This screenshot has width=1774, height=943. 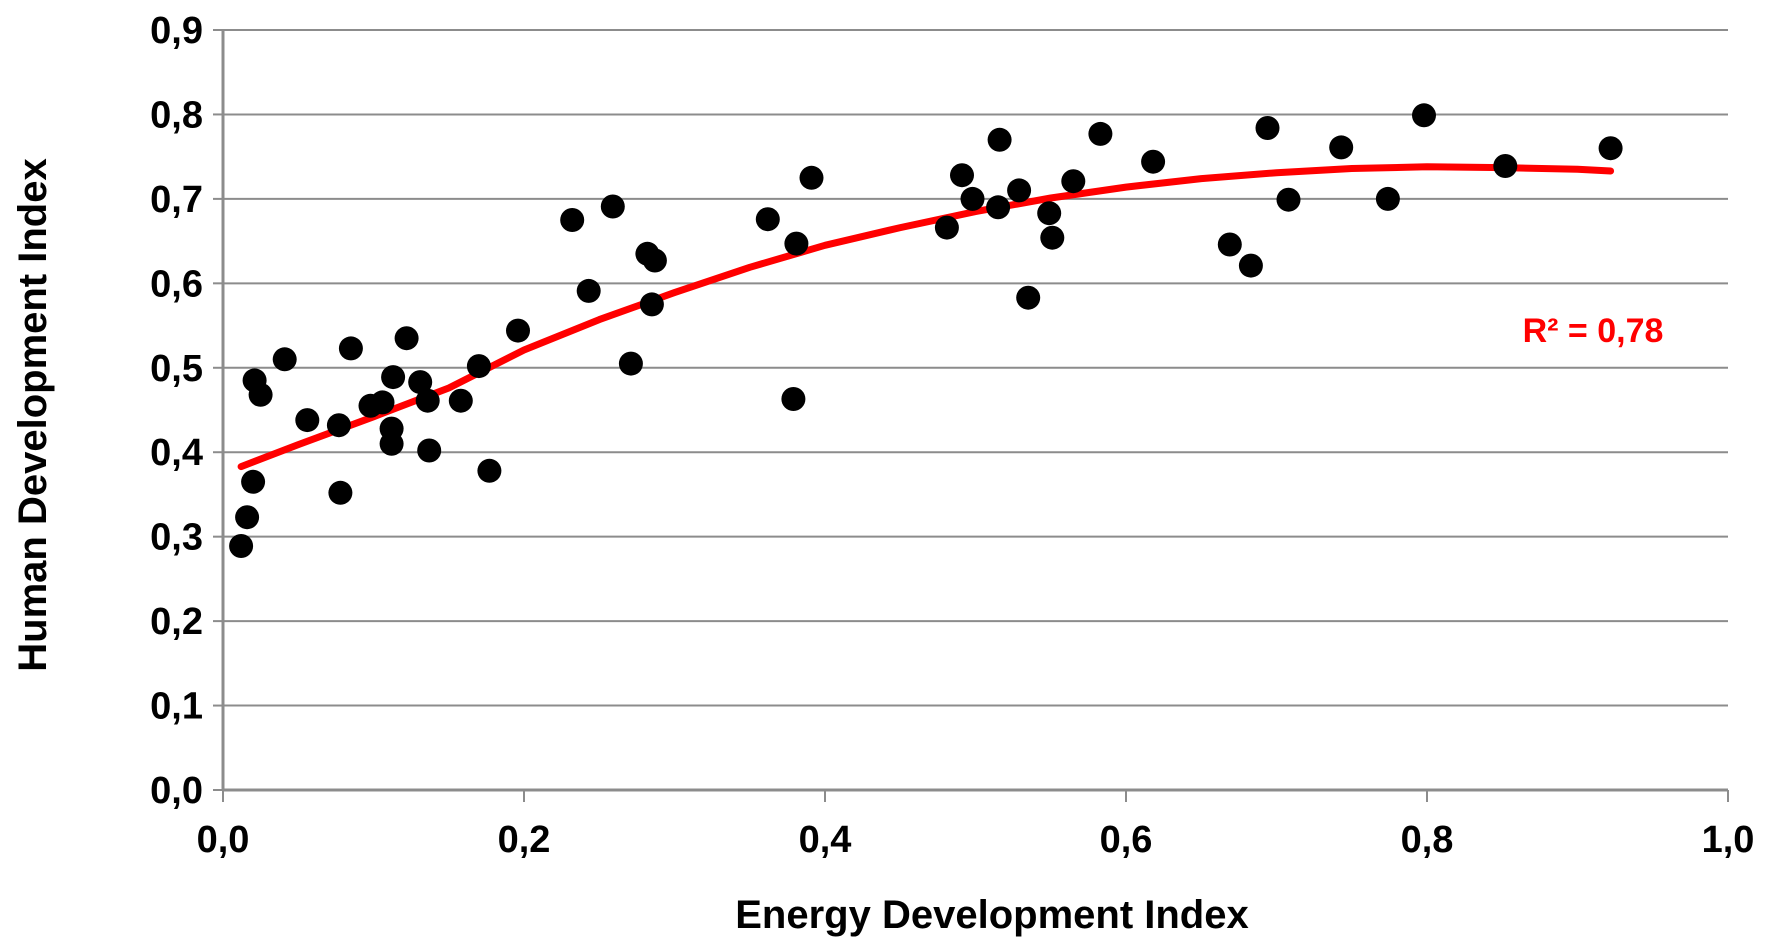 I want to click on x-tick-label: 0,8, so click(x=1427, y=840).